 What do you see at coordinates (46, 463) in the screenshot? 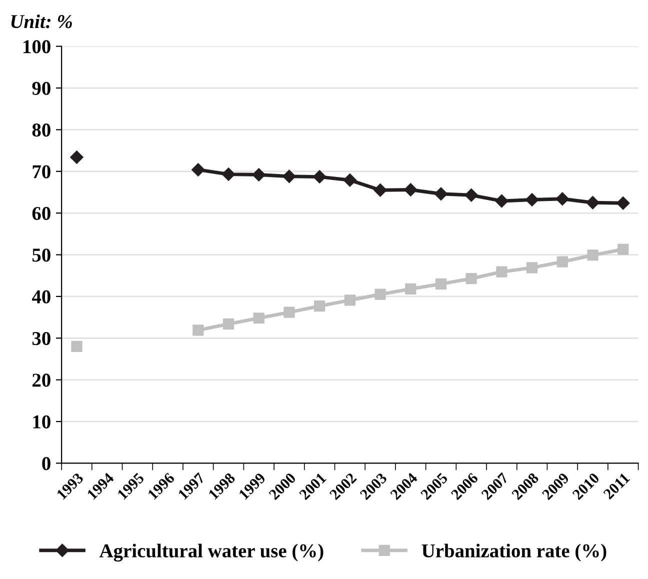
I see `y-tick-label: 0` at bounding box center [46, 463].